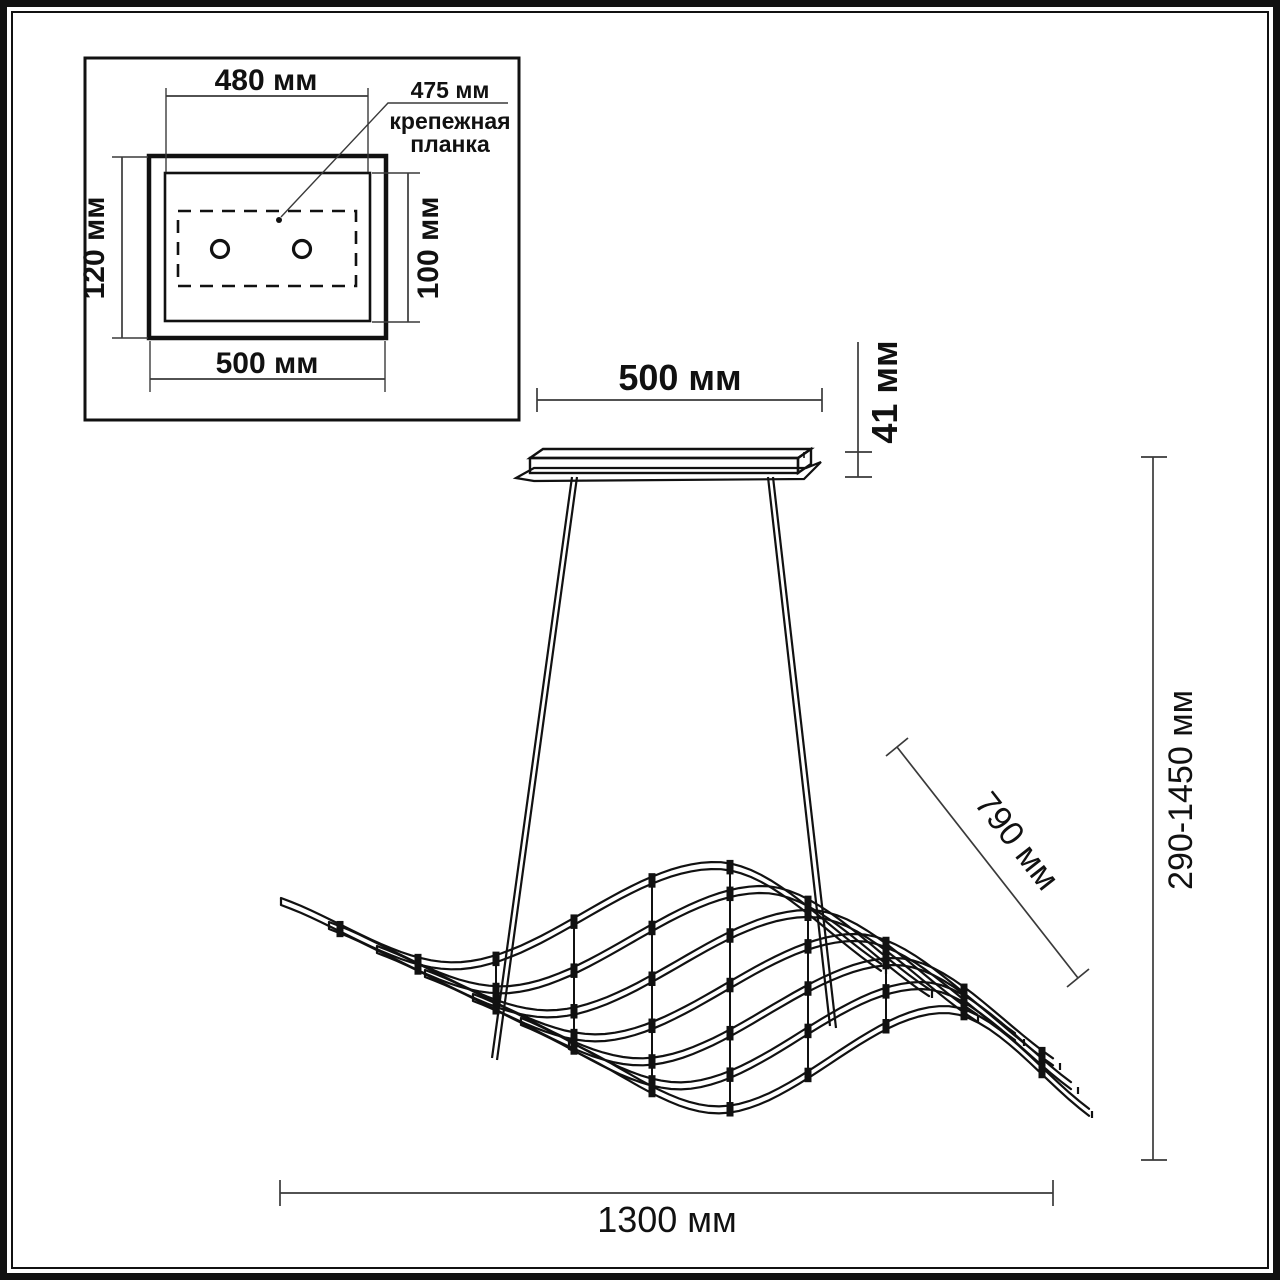 This screenshot has width=1280, height=1280. Describe the element at coordinates (884, 391) in the screenshot. I see `dim-canopy-height-label: 41 мм` at that location.